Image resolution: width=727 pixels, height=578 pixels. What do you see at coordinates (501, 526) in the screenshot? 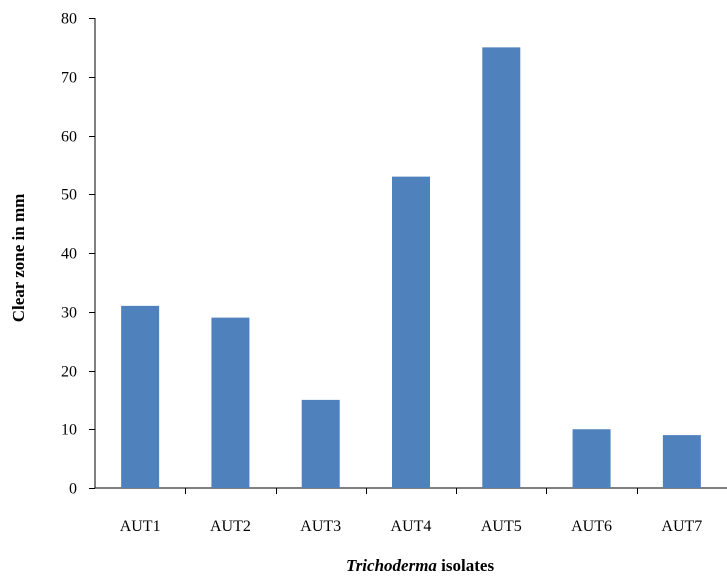
I see `x-tick-label: AUT5` at bounding box center [501, 526].